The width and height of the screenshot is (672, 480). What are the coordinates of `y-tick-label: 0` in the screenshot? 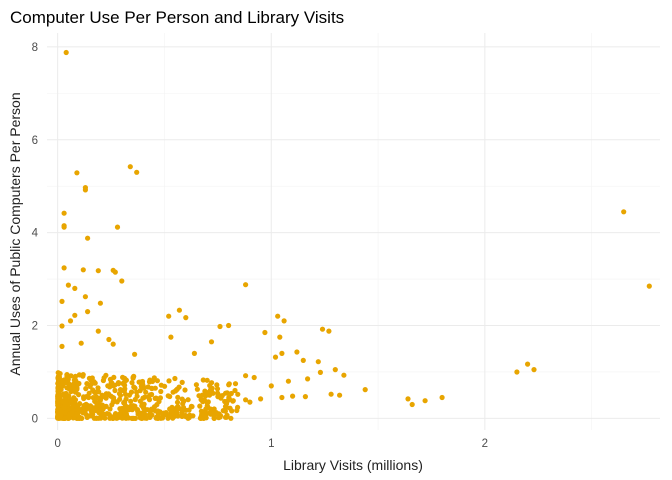 It's located at (35, 419).